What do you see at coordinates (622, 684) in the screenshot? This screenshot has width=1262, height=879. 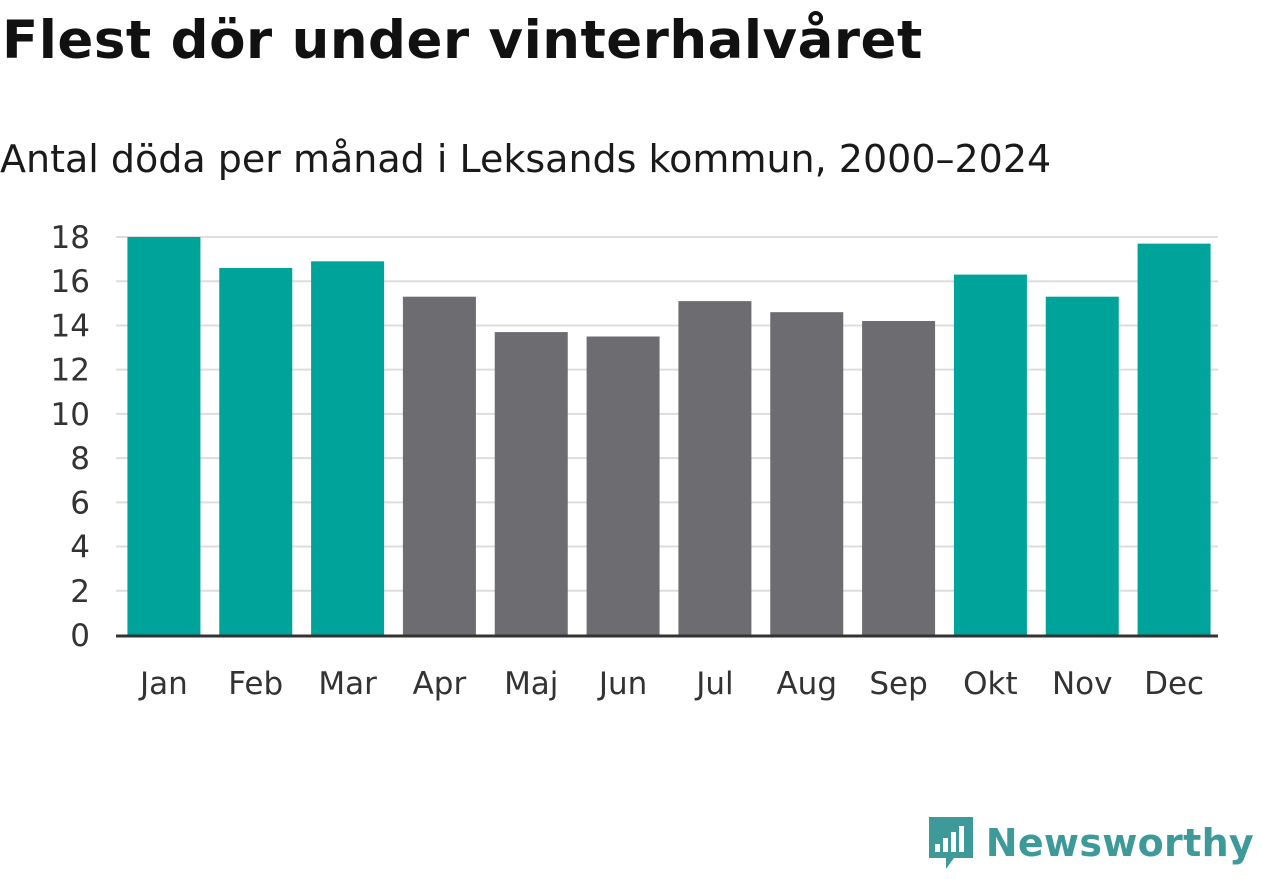 I see `x-tick-label: Jun` at bounding box center [622, 684].